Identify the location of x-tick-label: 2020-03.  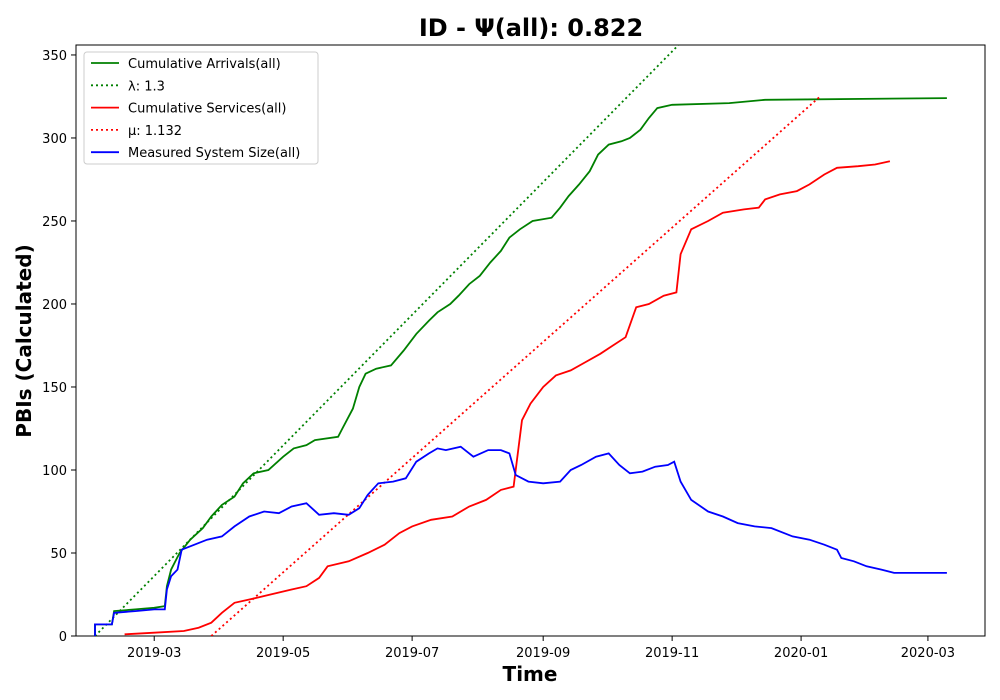
(928, 653).